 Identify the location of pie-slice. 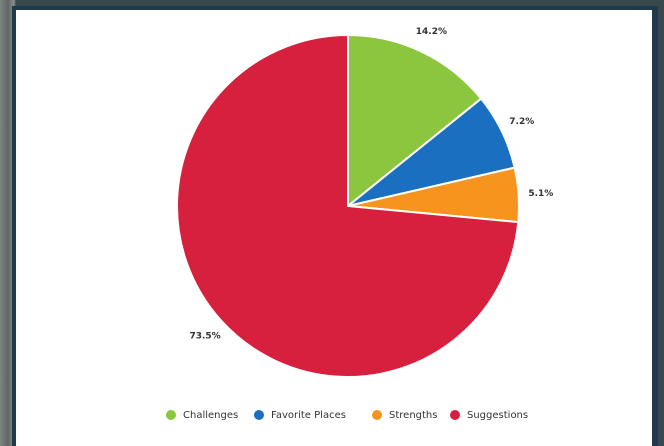
(415, 121).